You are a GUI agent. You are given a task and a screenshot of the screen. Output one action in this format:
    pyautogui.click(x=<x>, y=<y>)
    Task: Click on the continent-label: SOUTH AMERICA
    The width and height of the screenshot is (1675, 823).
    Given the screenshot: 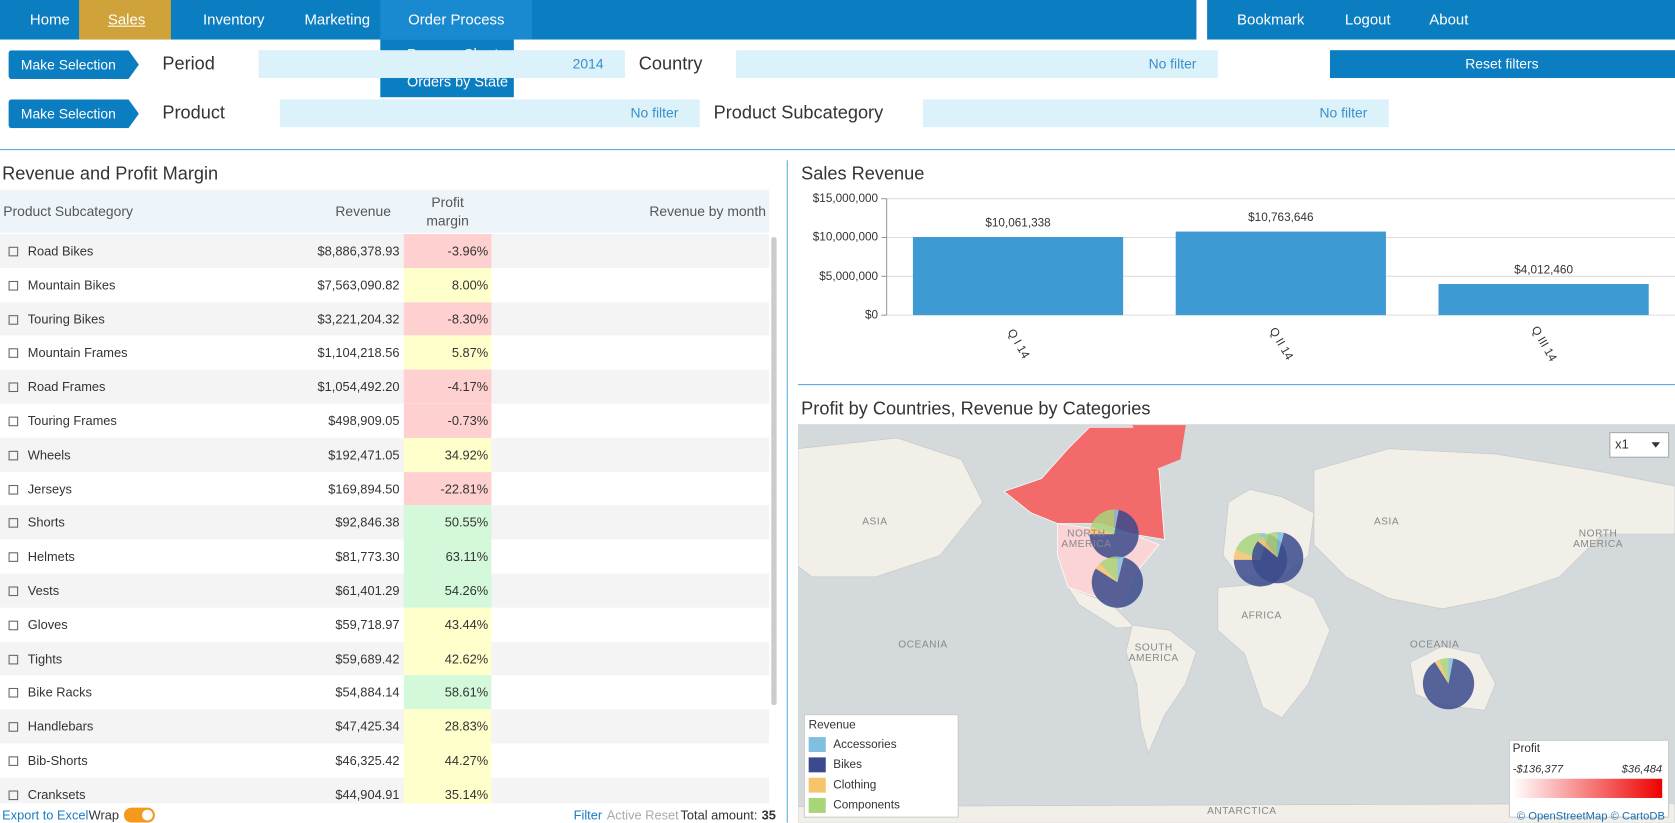 What is the action you would take?
    pyautogui.click(x=1154, y=653)
    